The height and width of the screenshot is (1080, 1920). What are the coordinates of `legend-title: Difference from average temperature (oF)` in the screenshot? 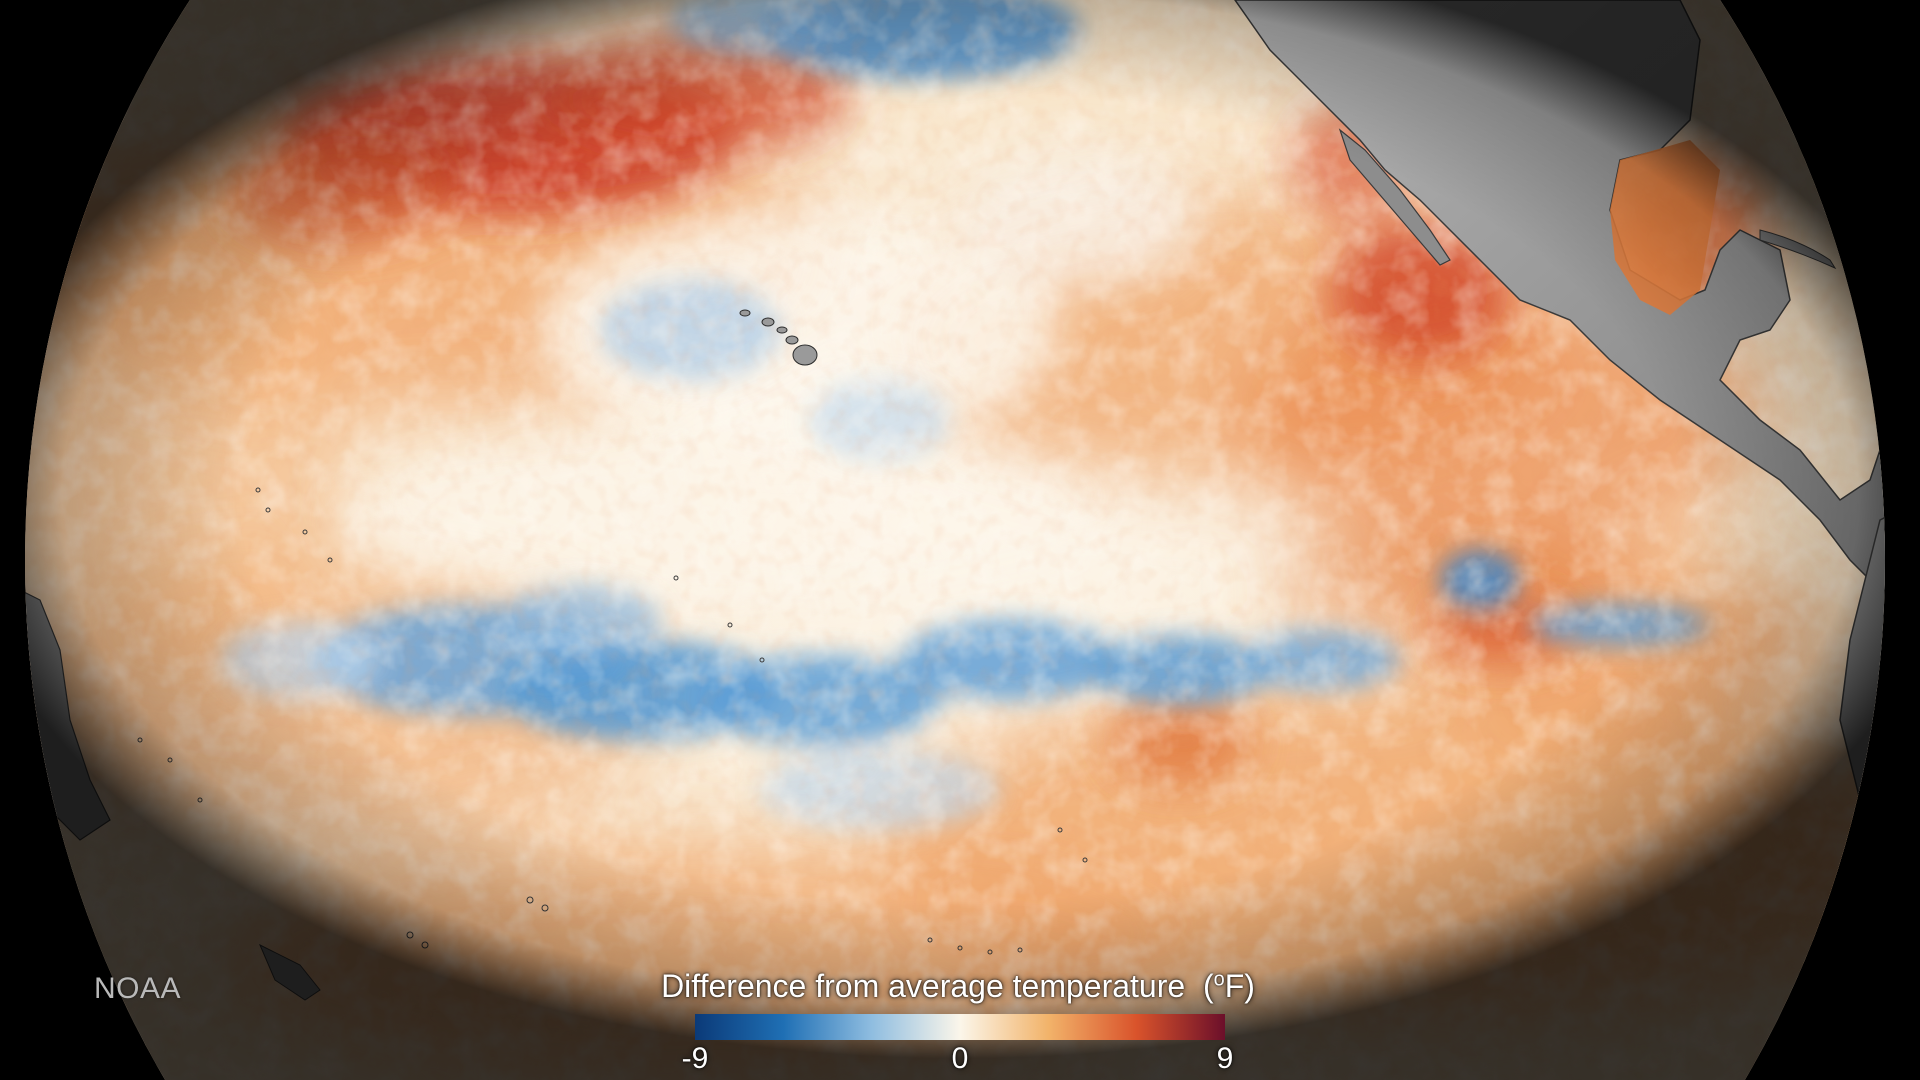 It's located at (958, 986).